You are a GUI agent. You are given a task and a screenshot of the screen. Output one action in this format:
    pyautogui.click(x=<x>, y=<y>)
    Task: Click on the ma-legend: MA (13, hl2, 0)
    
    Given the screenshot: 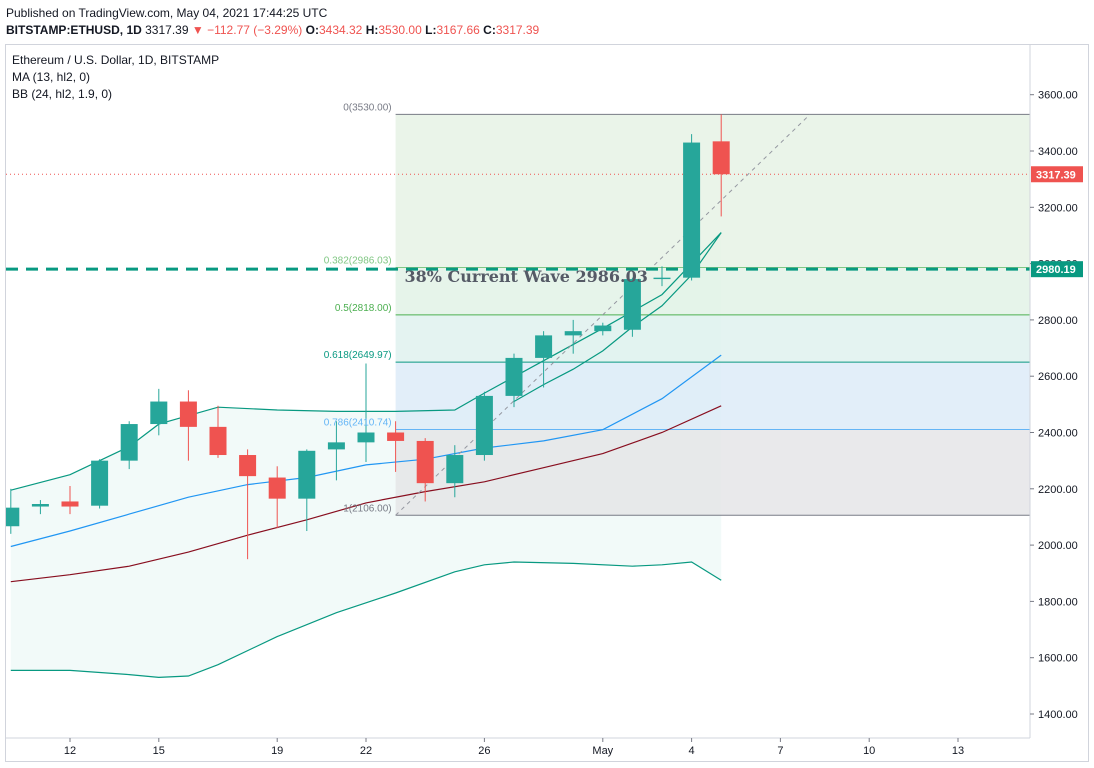 What is the action you would take?
    pyautogui.click(x=51, y=77)
    